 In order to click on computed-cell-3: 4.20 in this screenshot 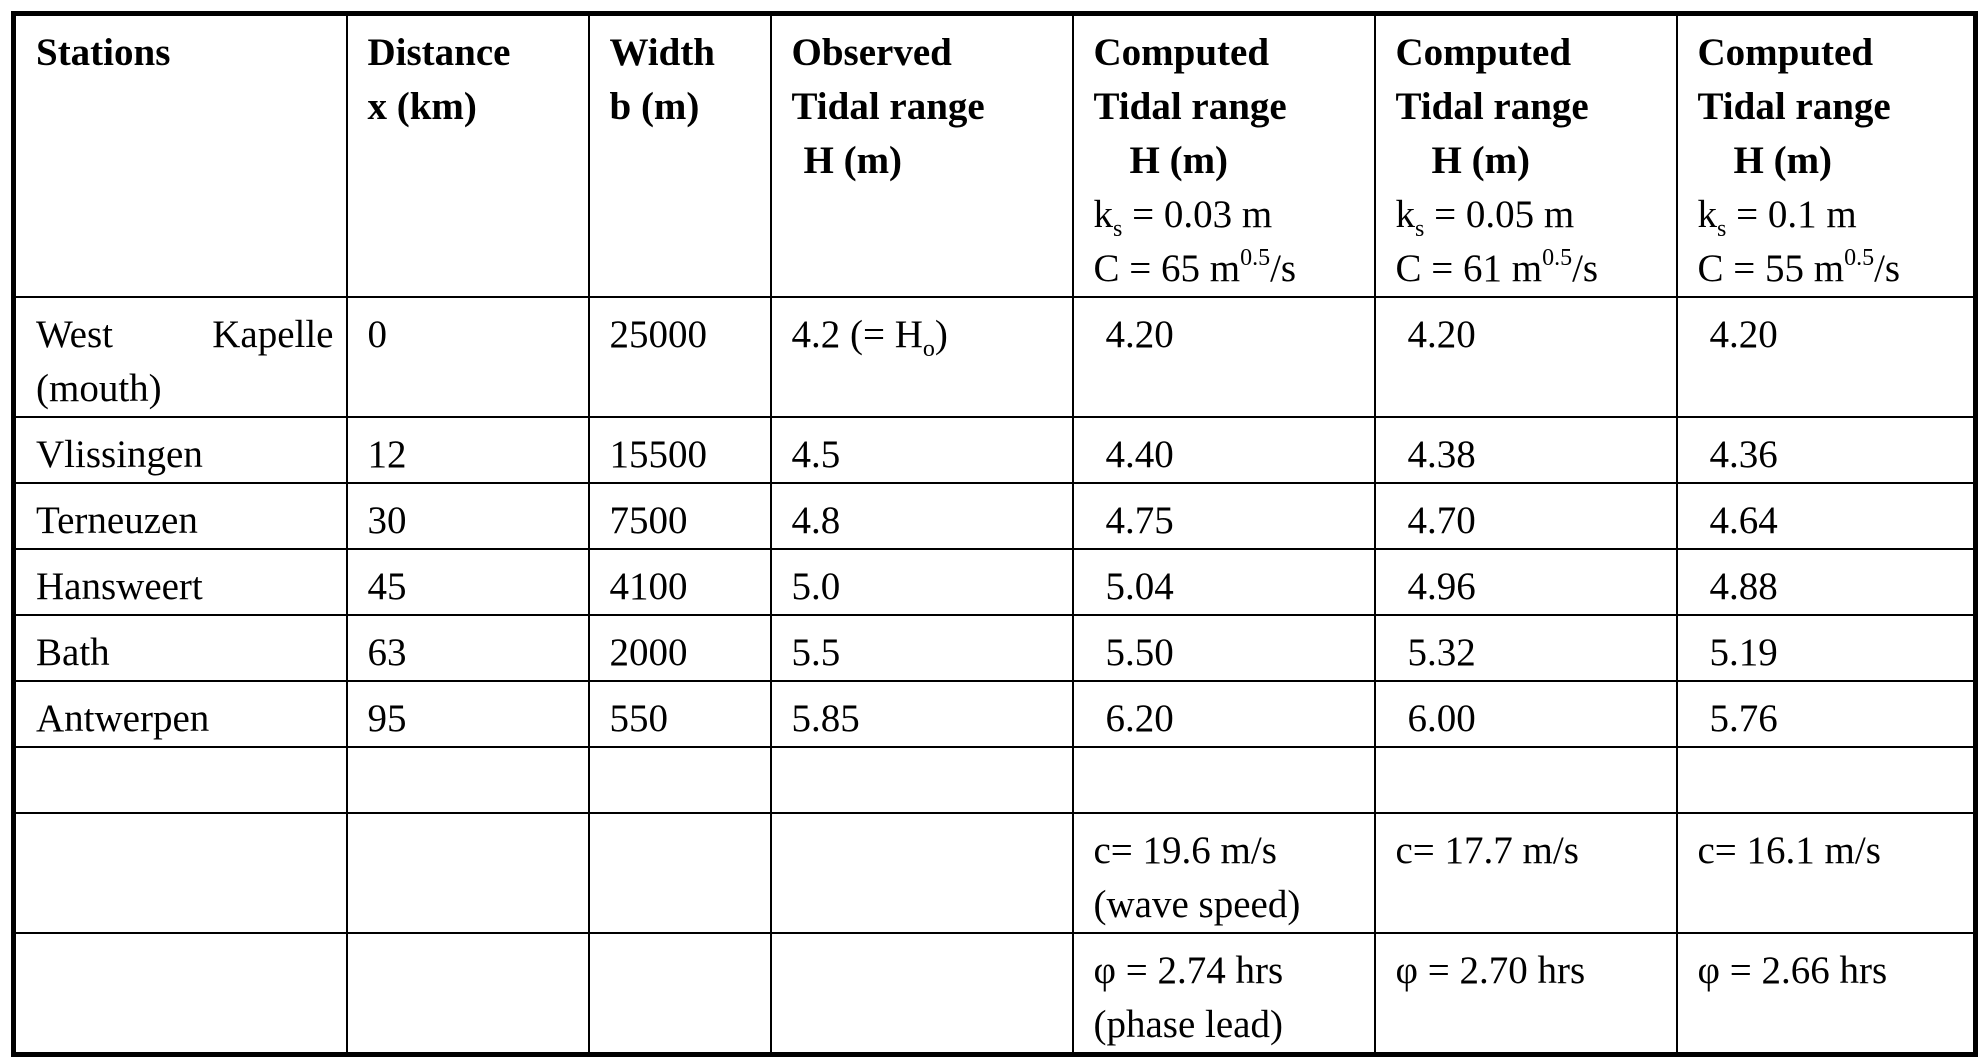, I will do `click(1826, 357)`.